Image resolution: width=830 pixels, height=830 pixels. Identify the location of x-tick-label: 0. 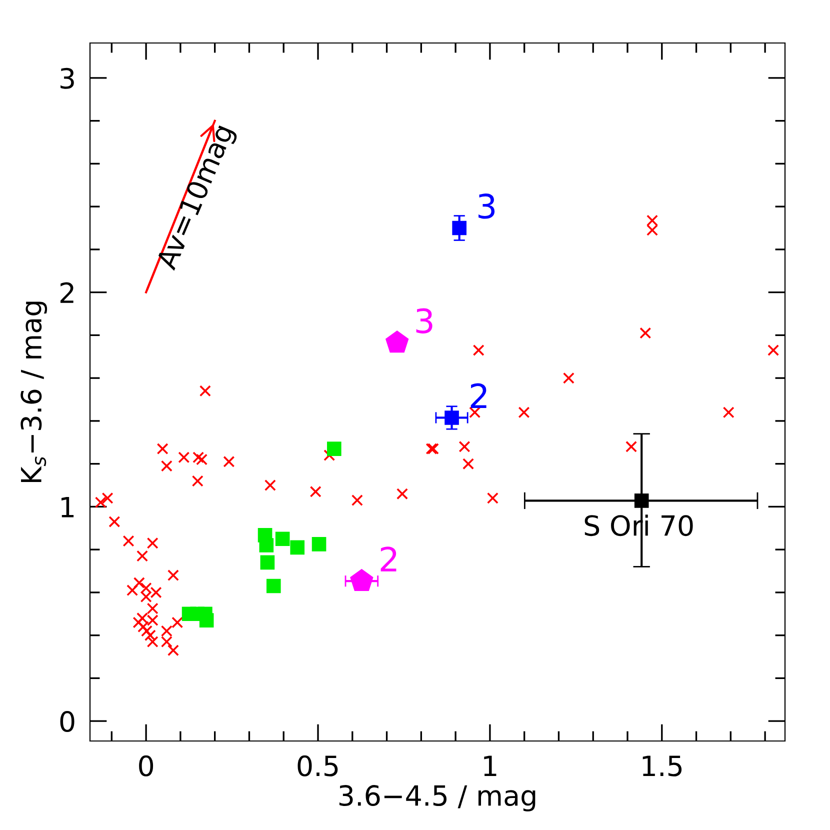
(146, 765).